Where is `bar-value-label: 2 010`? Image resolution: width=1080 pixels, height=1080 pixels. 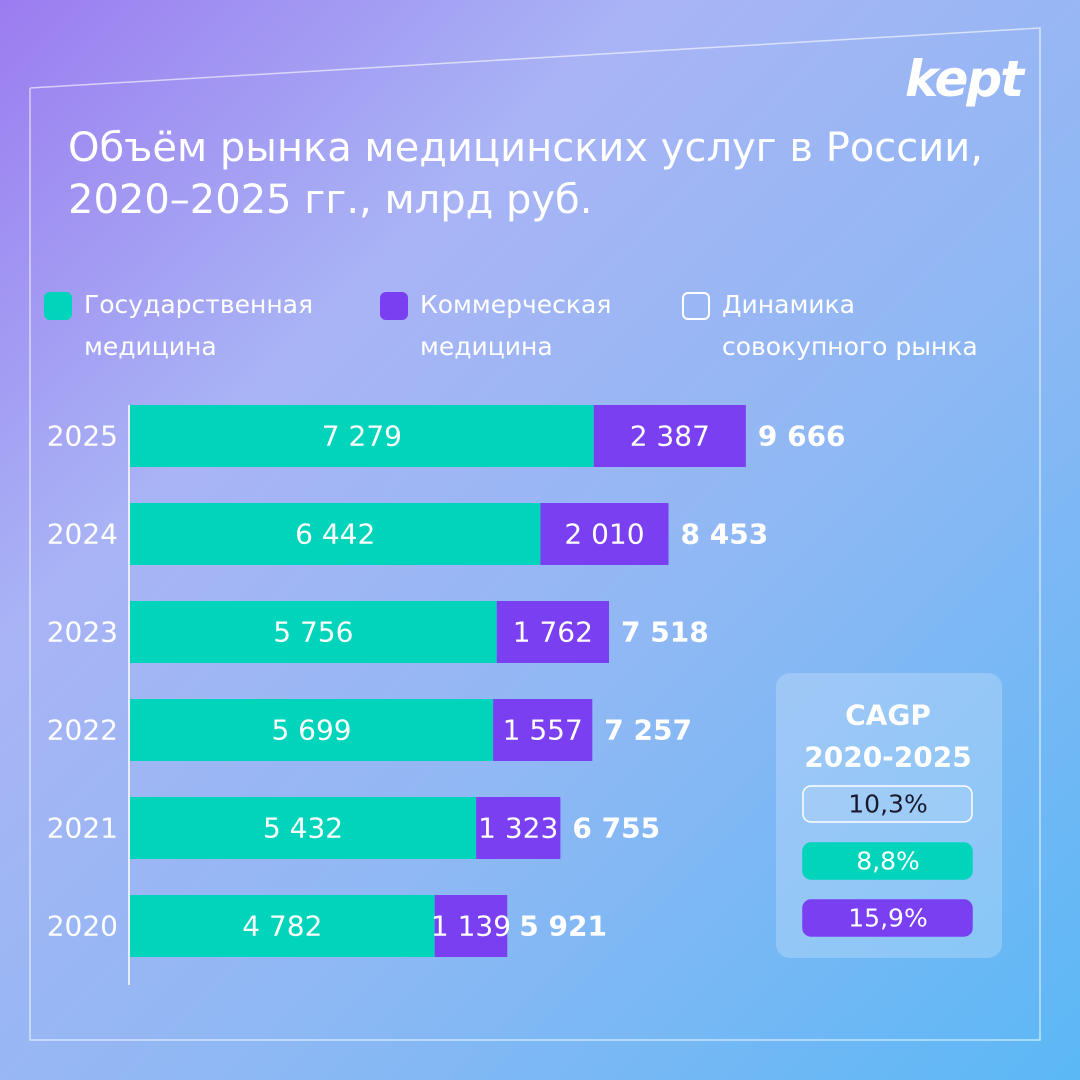
bar-value-label: 2 010 is located at coordinates (604, 534).